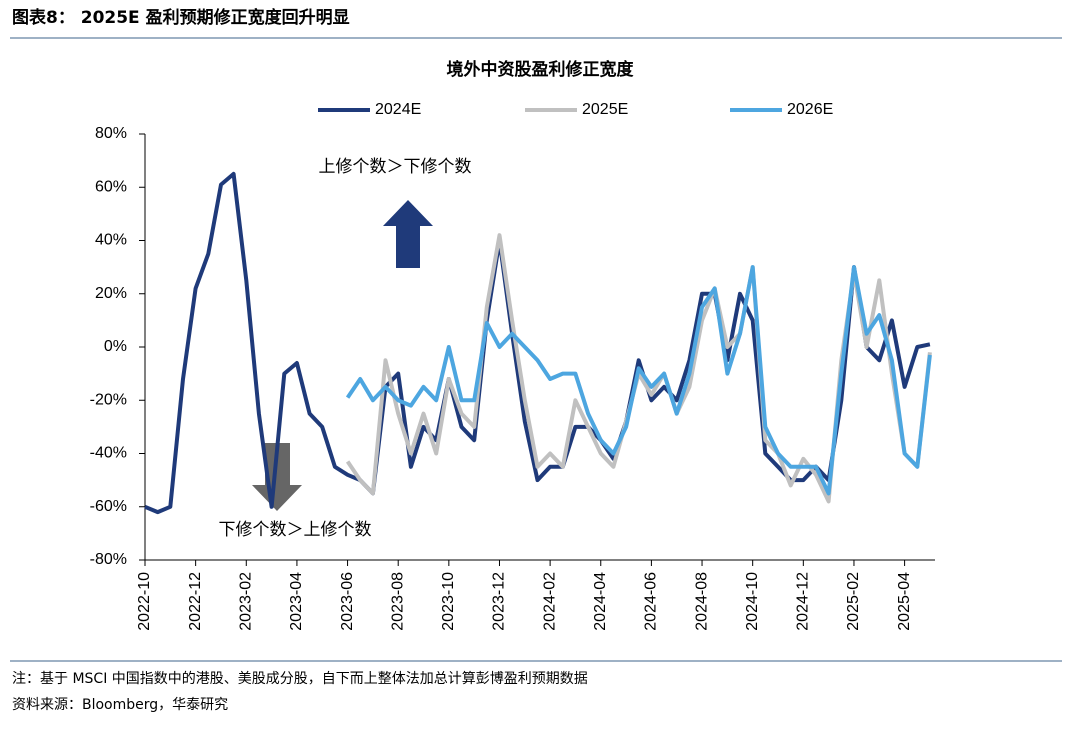 Image resolution: width=1080 pixels, height=730 pixels. I want to click on x-tick-label: 2024-12, so click(803, 601).